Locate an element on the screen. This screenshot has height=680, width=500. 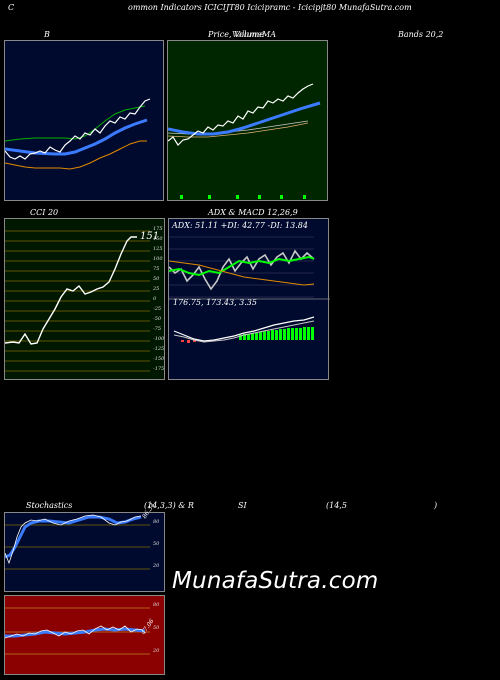
stoch-d-line is located at coordinates (73, 537).